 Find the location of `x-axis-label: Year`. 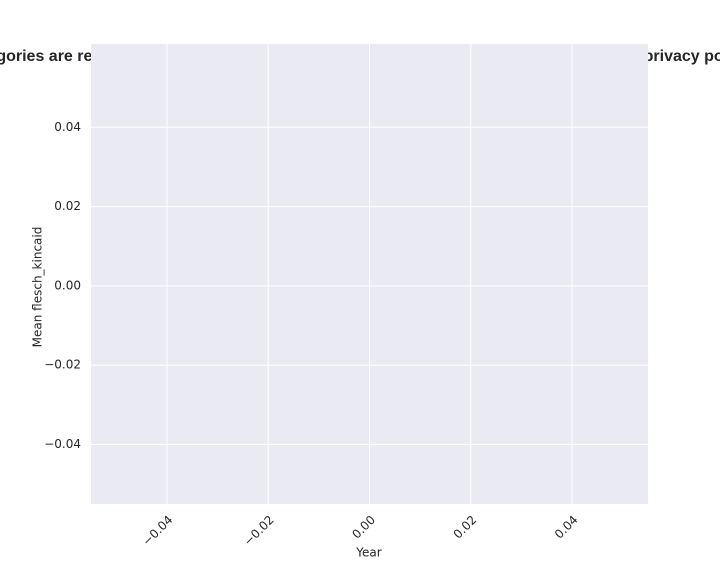

x-axis-label: Year is located at coordinates (368, 553).